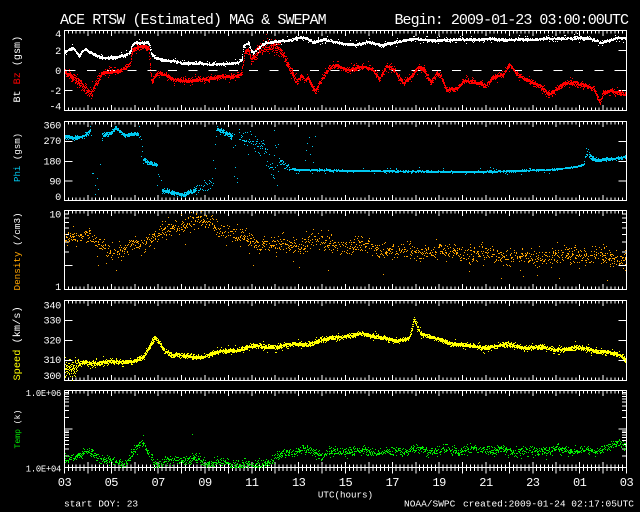  What do you see at coordinates (17, 251) in the screenshot?
I see `svg-text: Density (/cm3)` at bounding box center [17, 251].